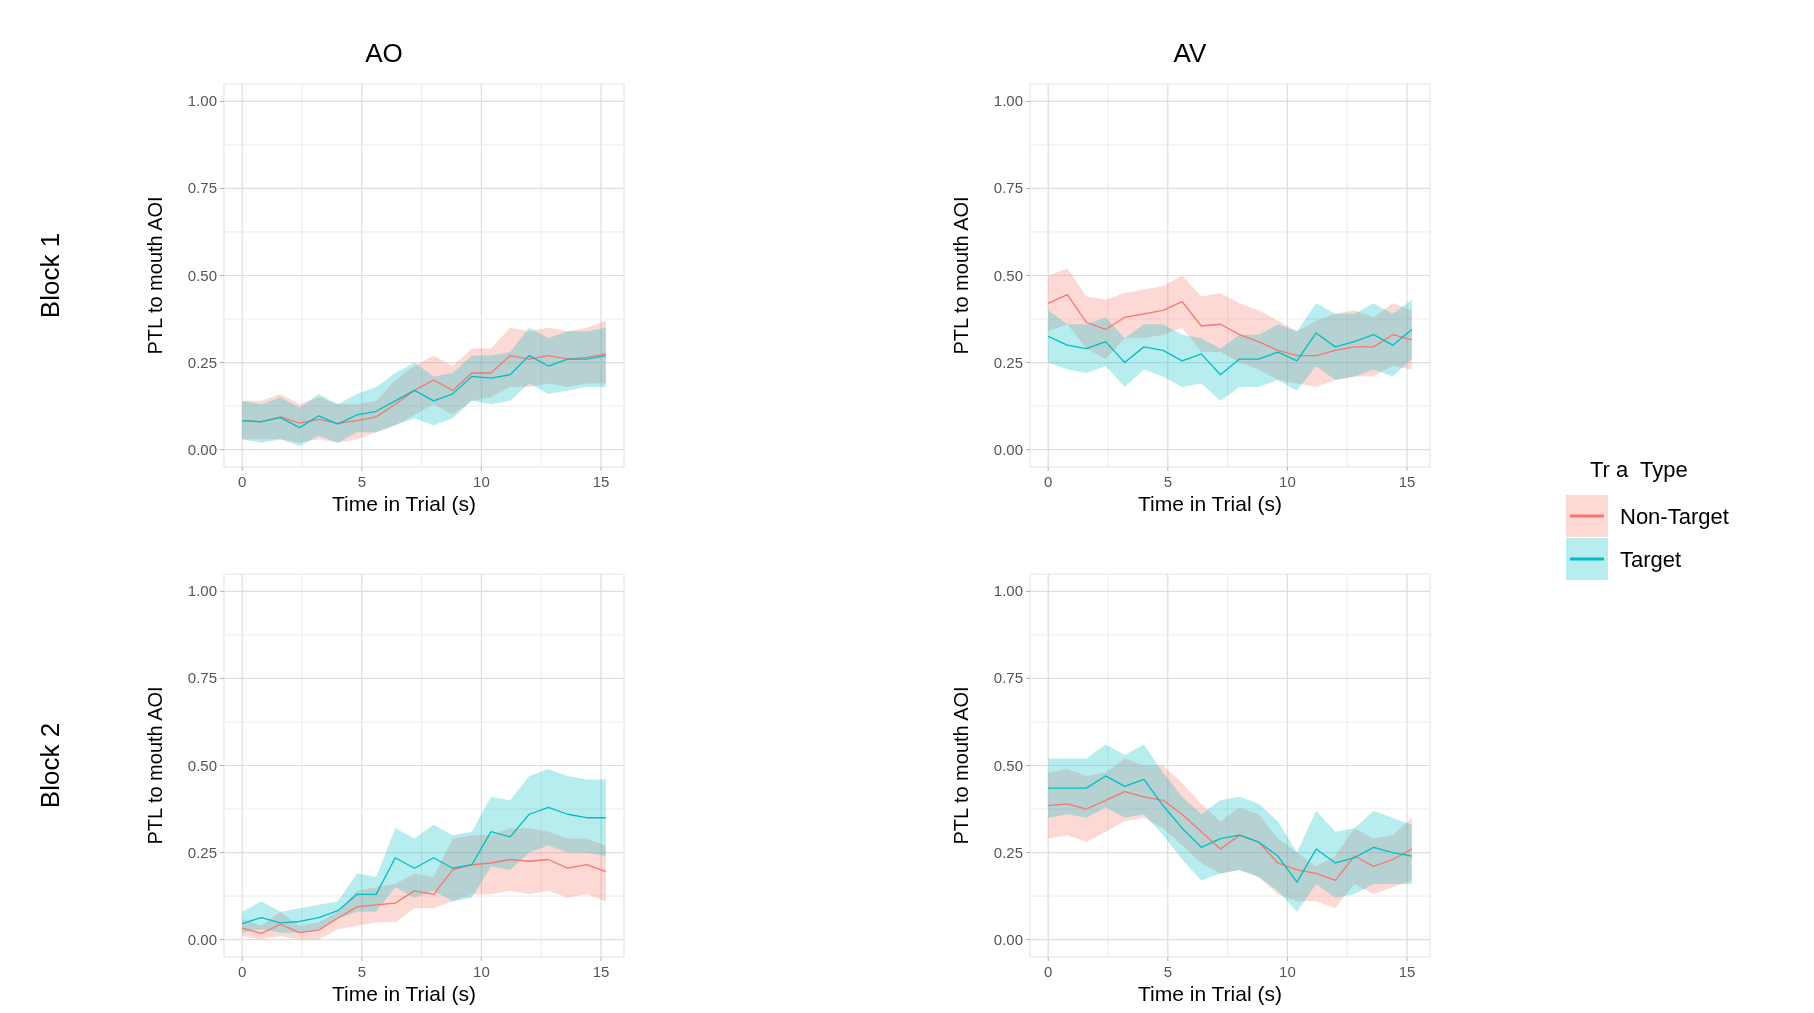  Describe the element at coordinates (1639, 469) in the screenshot. I see `legend-title: Tr a Type` at that location.